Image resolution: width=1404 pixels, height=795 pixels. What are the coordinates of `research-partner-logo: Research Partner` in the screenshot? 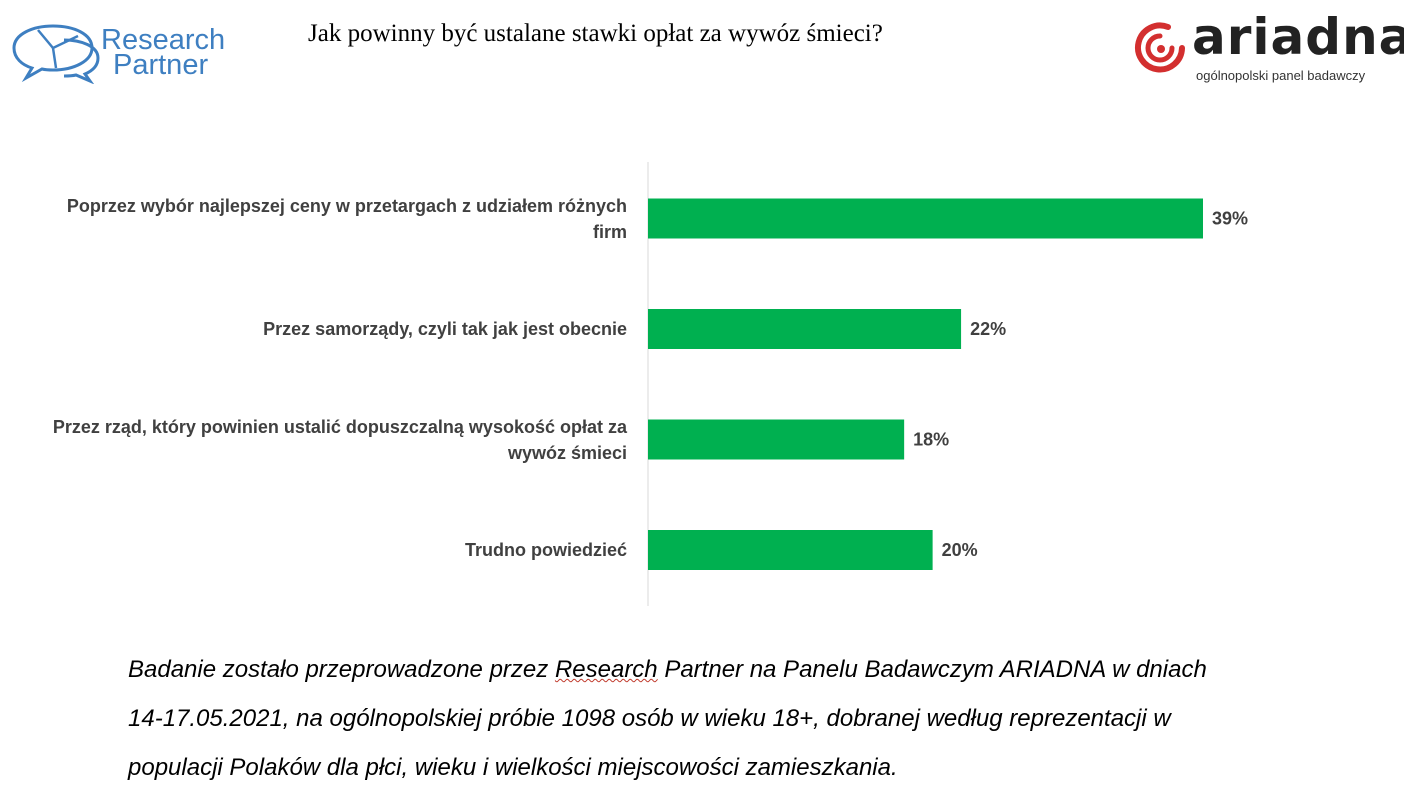 It's located at (118, 51).